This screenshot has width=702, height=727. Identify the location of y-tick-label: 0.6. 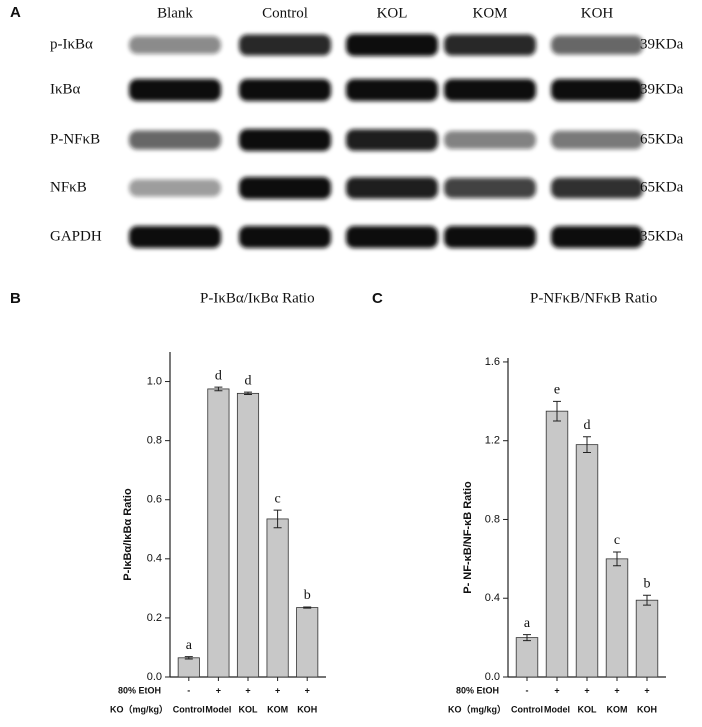
(154, 500).